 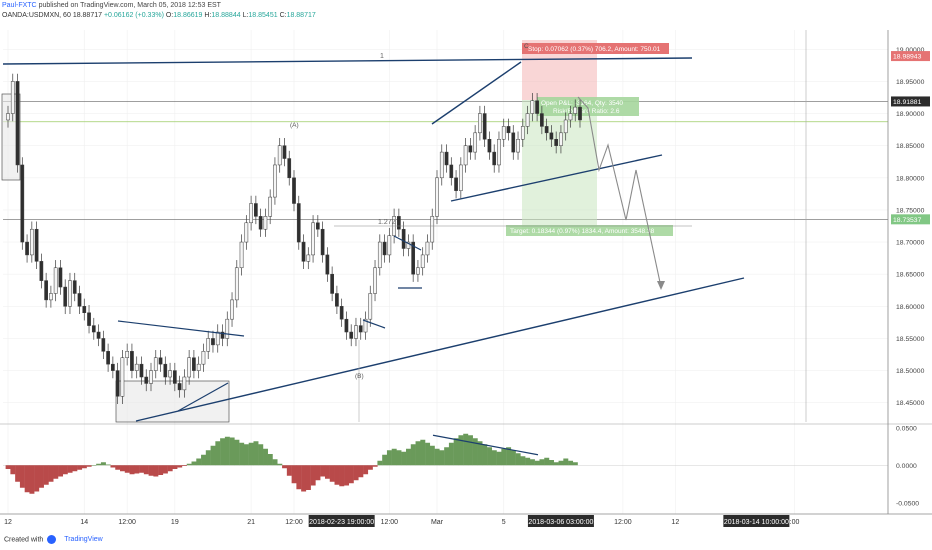 I want to click on divergence-trendline, so click(x=485, y=445).